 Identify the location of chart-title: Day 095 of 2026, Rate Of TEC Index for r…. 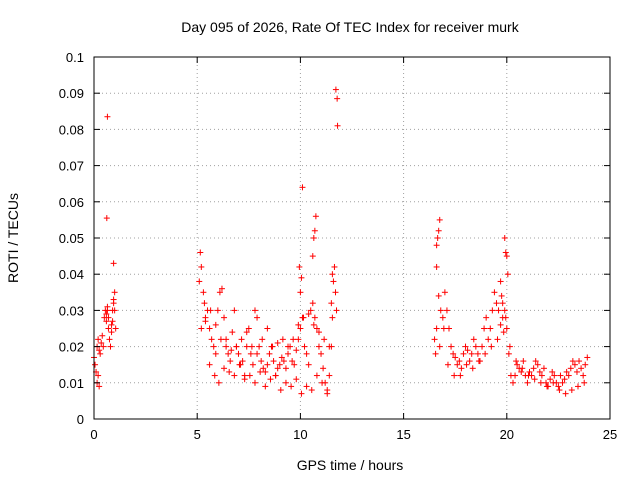
(350, 27).